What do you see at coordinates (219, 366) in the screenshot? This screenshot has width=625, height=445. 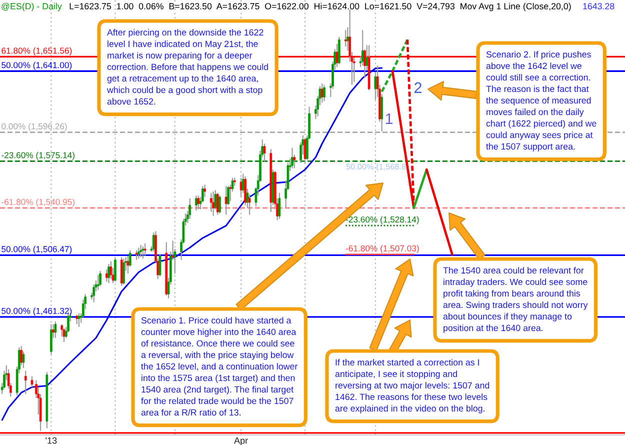 I see `text: Scenario 1. Price could have started a counter move higher into the 1640 area of resistance. Once there we could see a reversal, with the price staying below the 1652 level, and a continuation lower into the 1575 area (1st target) and then 1540 area (2nd target). The final target for the related trade would be the 1507 area for a R/R ratio of 13.` at bounding box center [219, 366].